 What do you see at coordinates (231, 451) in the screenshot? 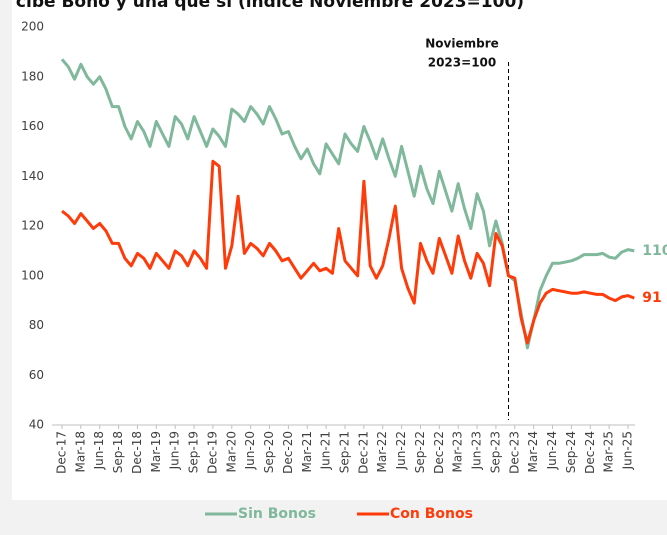
I see `x-tick-label: Mar-20` at bounding box center [231, 451].